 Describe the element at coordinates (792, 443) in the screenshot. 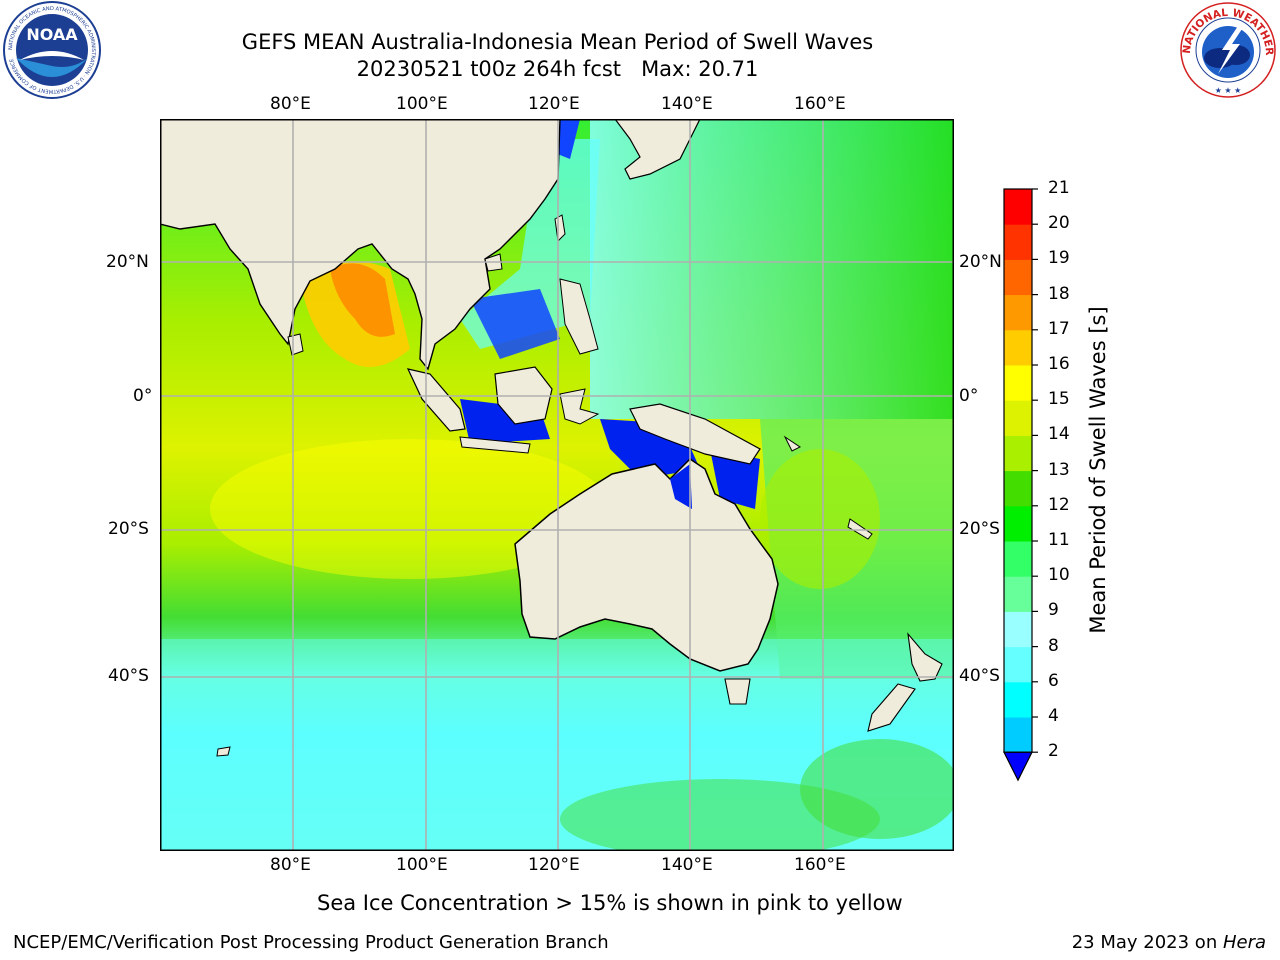

I see `solomon-islands-land` at that location.